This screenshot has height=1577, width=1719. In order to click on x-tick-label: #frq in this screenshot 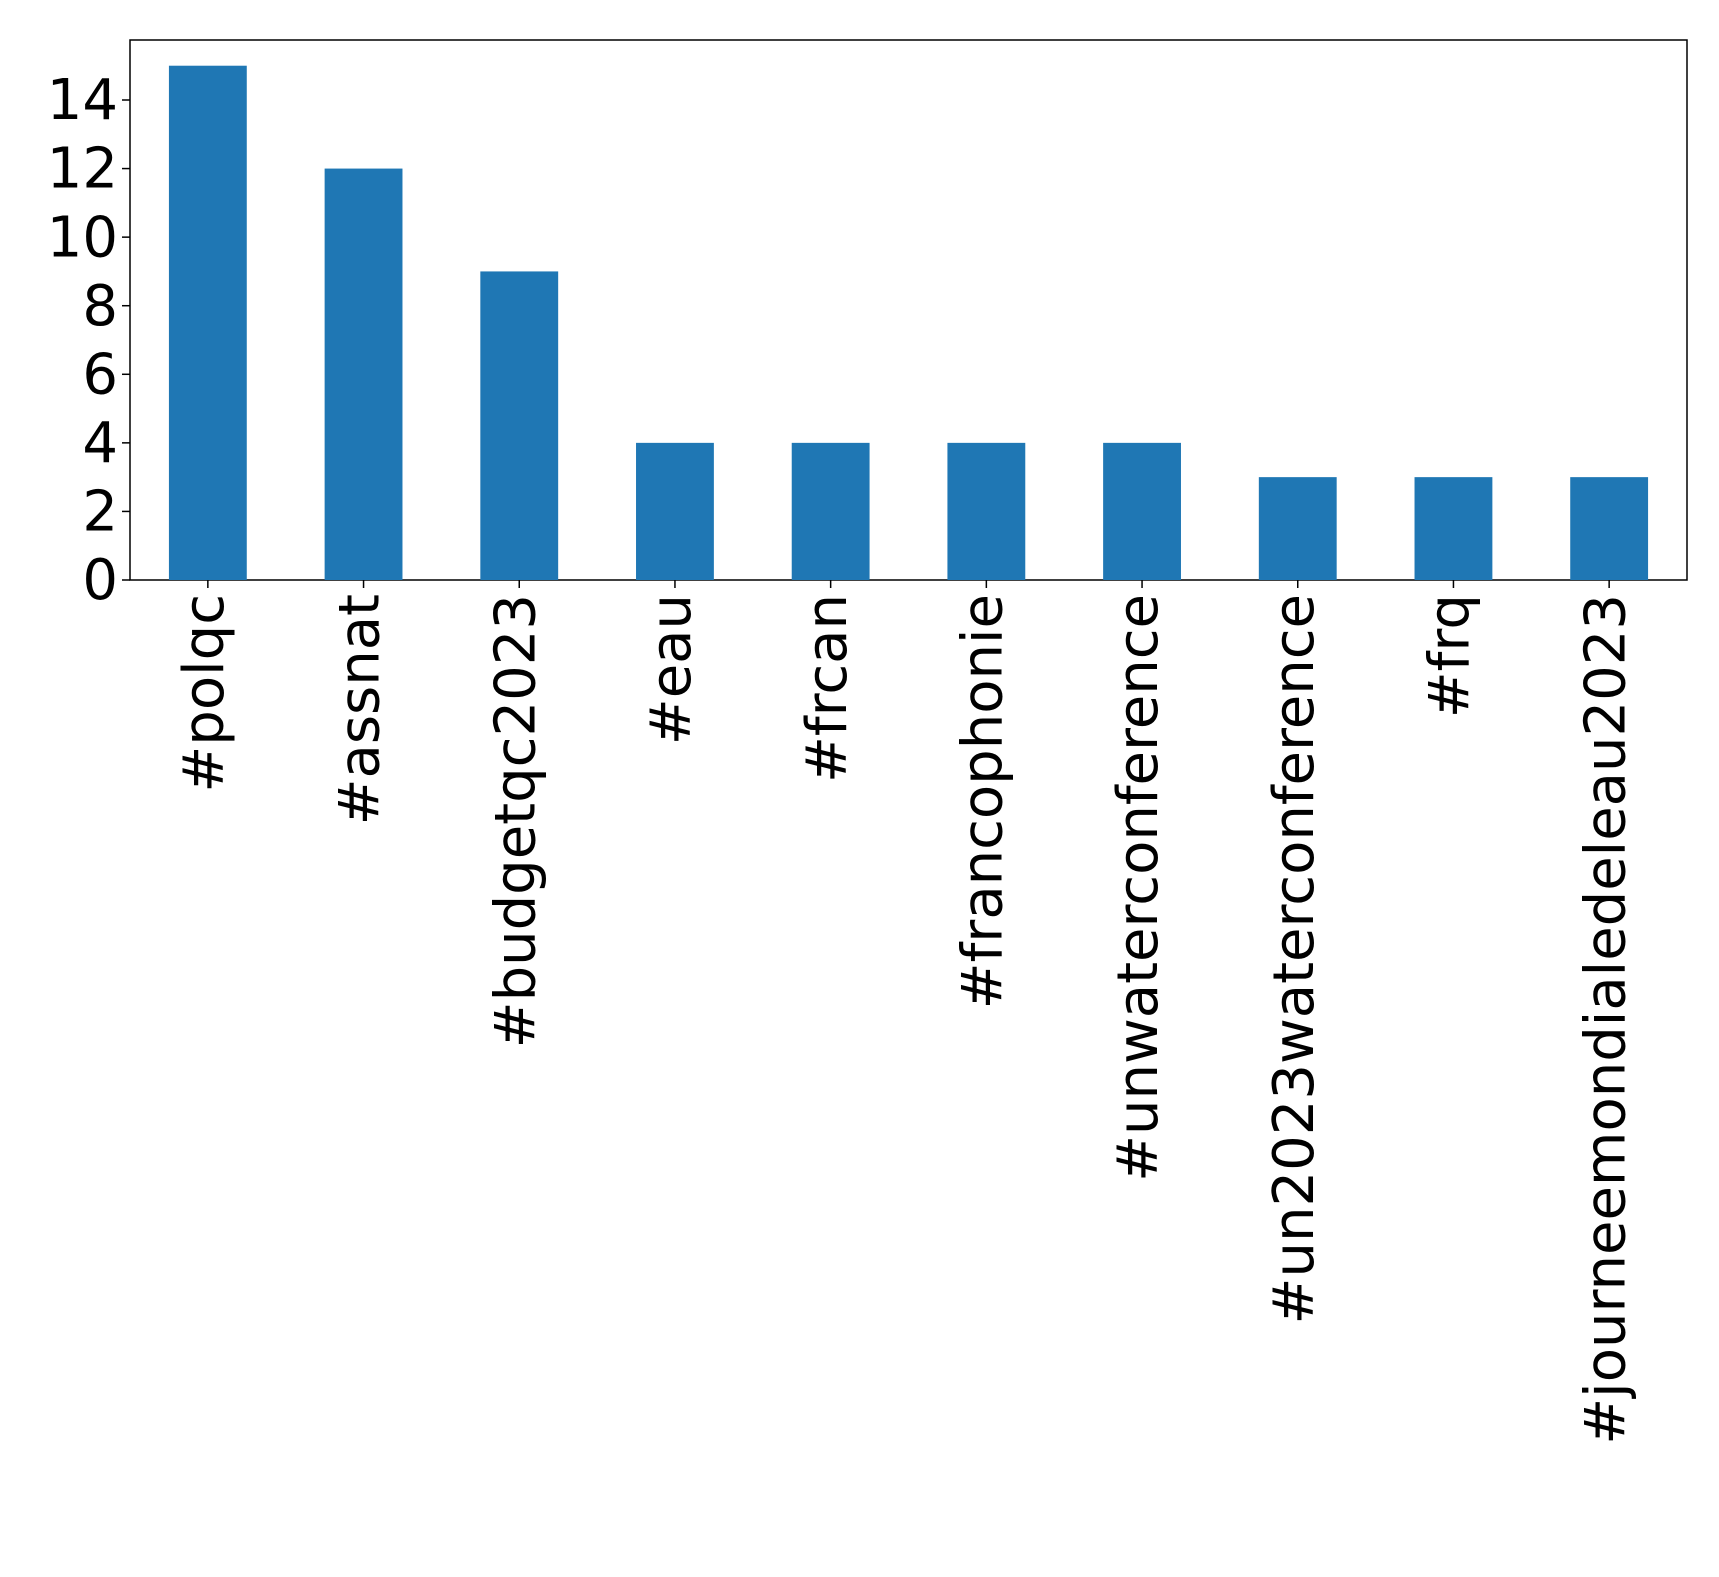, I will do `click(1450, 656)`.